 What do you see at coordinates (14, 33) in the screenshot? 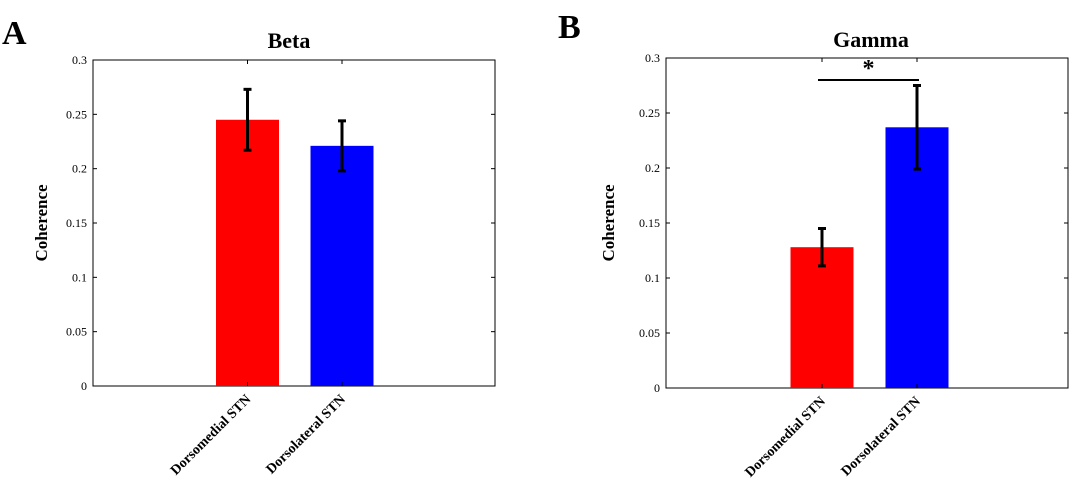
I see `panel-letter-a: A` at bounding box center [14, 33].